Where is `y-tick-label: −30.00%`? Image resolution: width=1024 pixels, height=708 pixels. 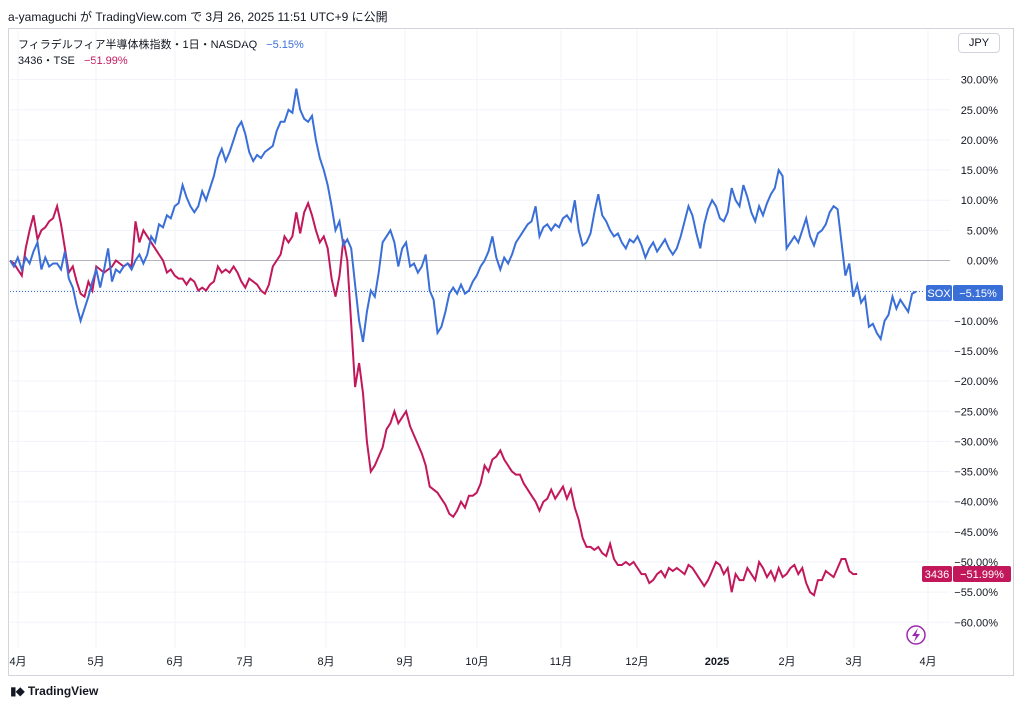 y-tick-label: −30.00% is located at coordinates (976, 442).